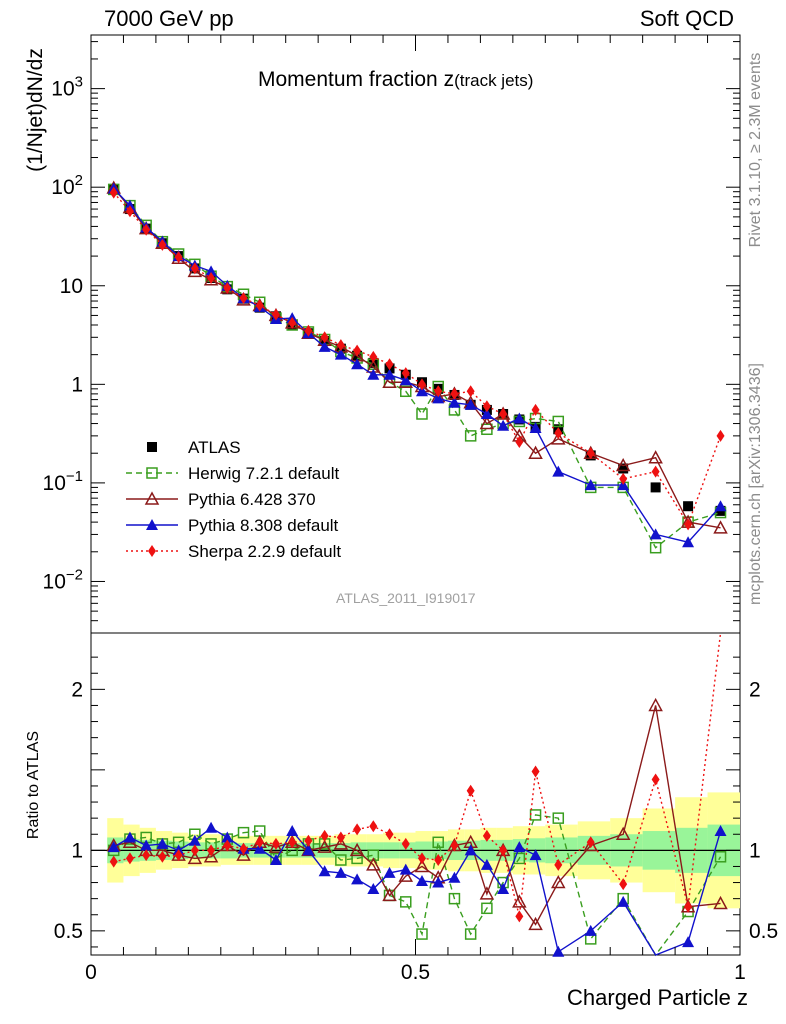  What do you see at coordinates (63, 481) in the screenshot?
I see `y-tick-label: 10⁻¹` at bounding box center [63, 481].